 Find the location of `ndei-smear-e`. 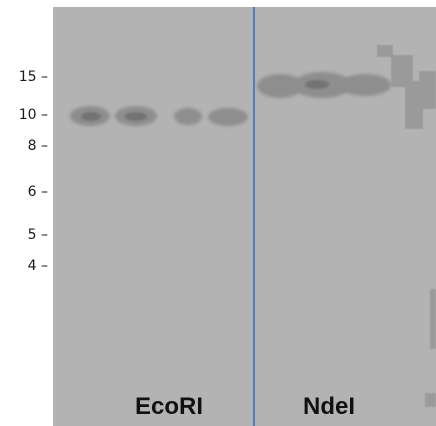

ndei-smear-e is located at coordinates (430, 400).